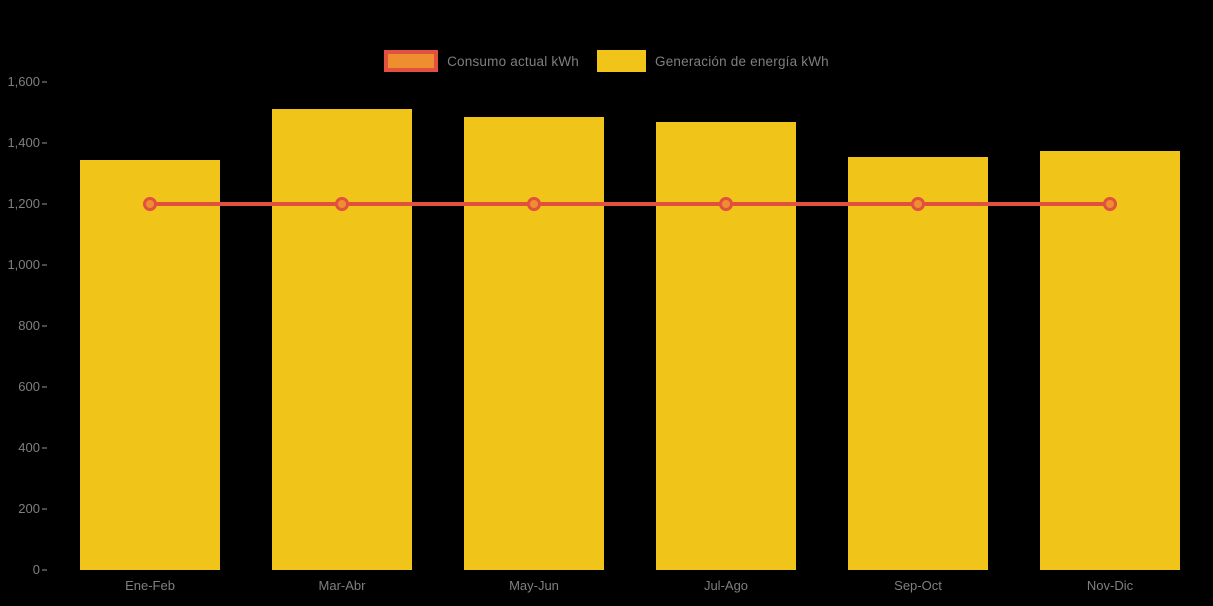 Image resolution: width=1213 pixels, height=606 pixels. I want to click on x-axis-label: May-Jun, so click(534, 585).